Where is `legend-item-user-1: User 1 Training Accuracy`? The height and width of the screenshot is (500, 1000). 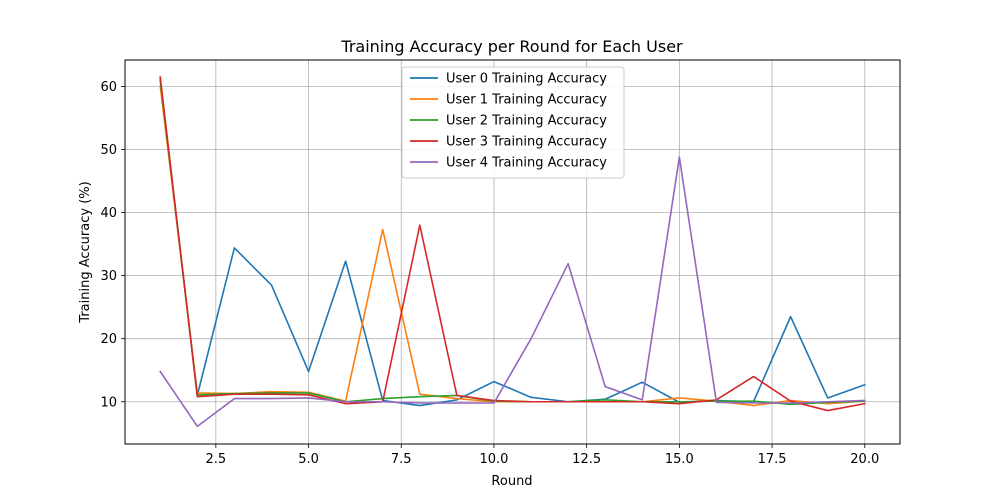
legend-item-user-1: User 1 Training Accuracy is located at coordinates (508, 100).